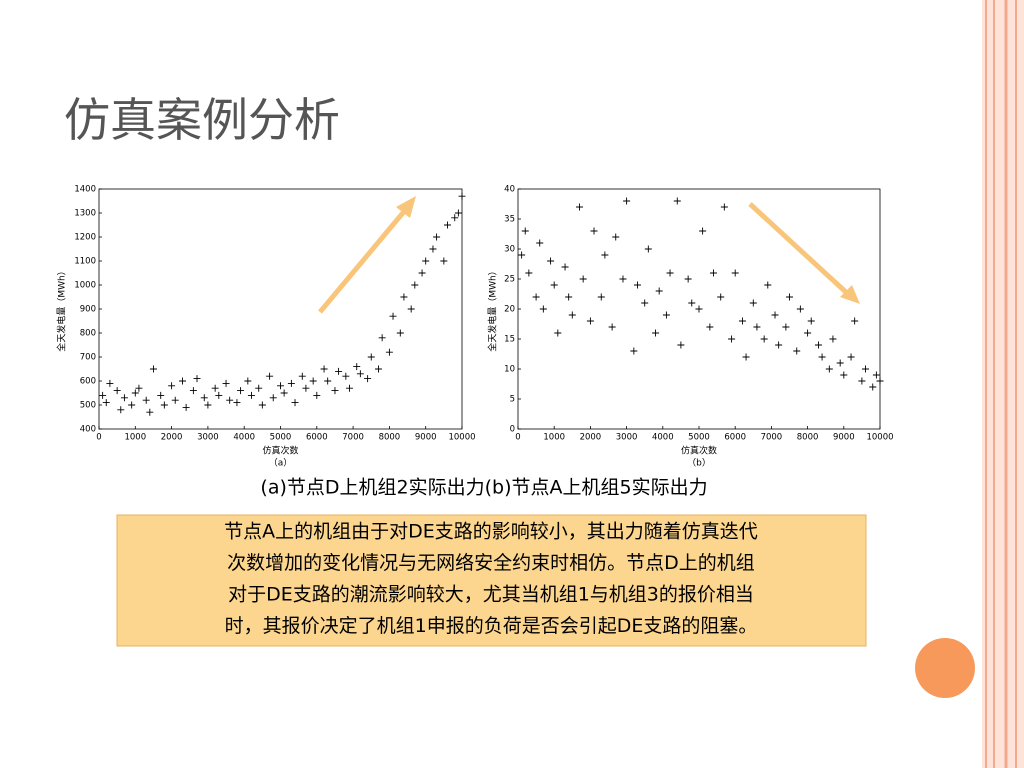 The image size is (1024, 768). What do you see at coordinates (554, 438) in the screenshot?
I see `x-tick-label: 1000` at bounding box center [554, 438].